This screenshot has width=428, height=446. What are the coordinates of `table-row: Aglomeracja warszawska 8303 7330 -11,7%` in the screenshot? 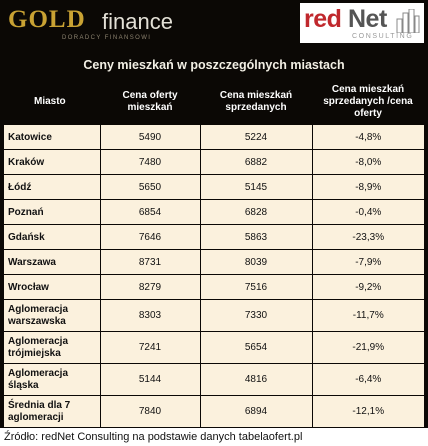 It's located at (214, 315).